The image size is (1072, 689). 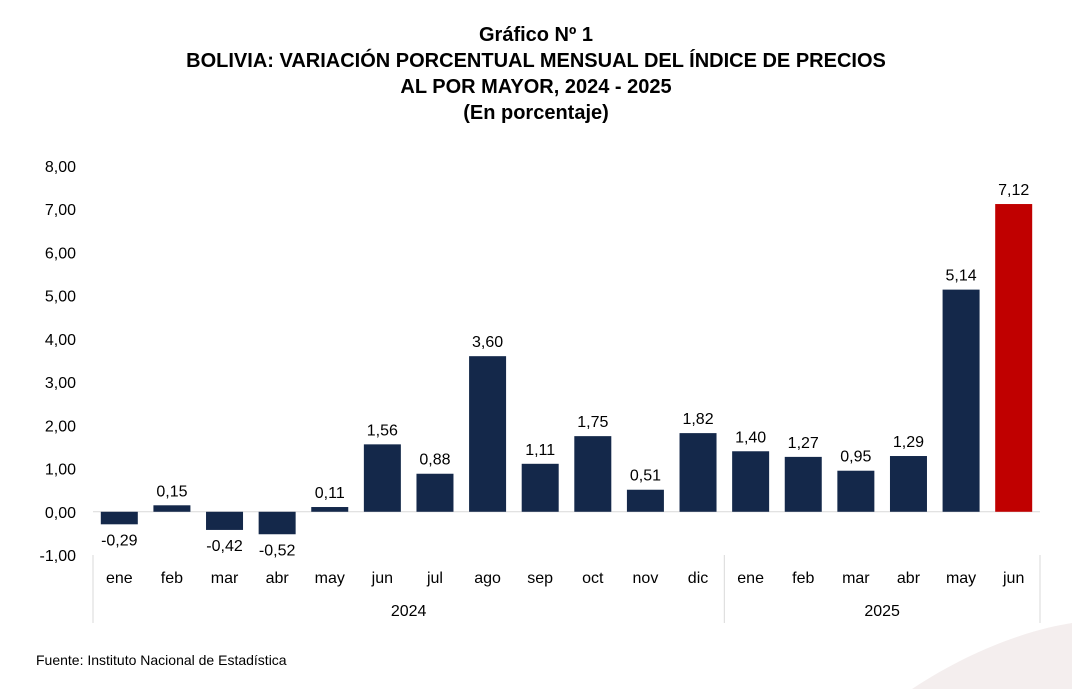 What do you see at coordinates (409, 611) in the screenshot?
I see `year-group-label: 2024` at bounding box center [409, 611].